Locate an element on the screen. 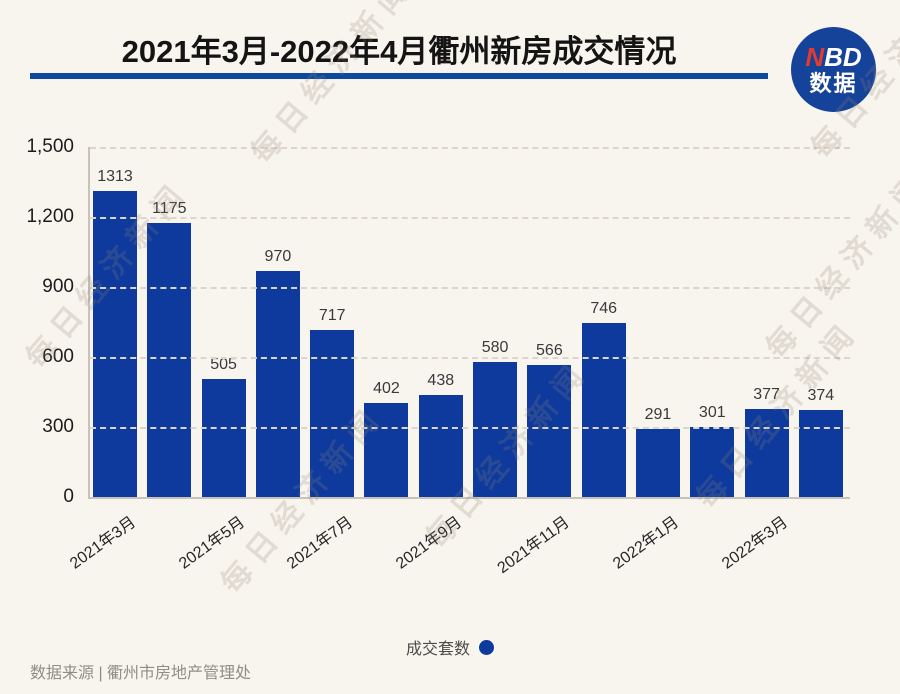  bar-value-label: 291 is located at coordinates (658, 415).